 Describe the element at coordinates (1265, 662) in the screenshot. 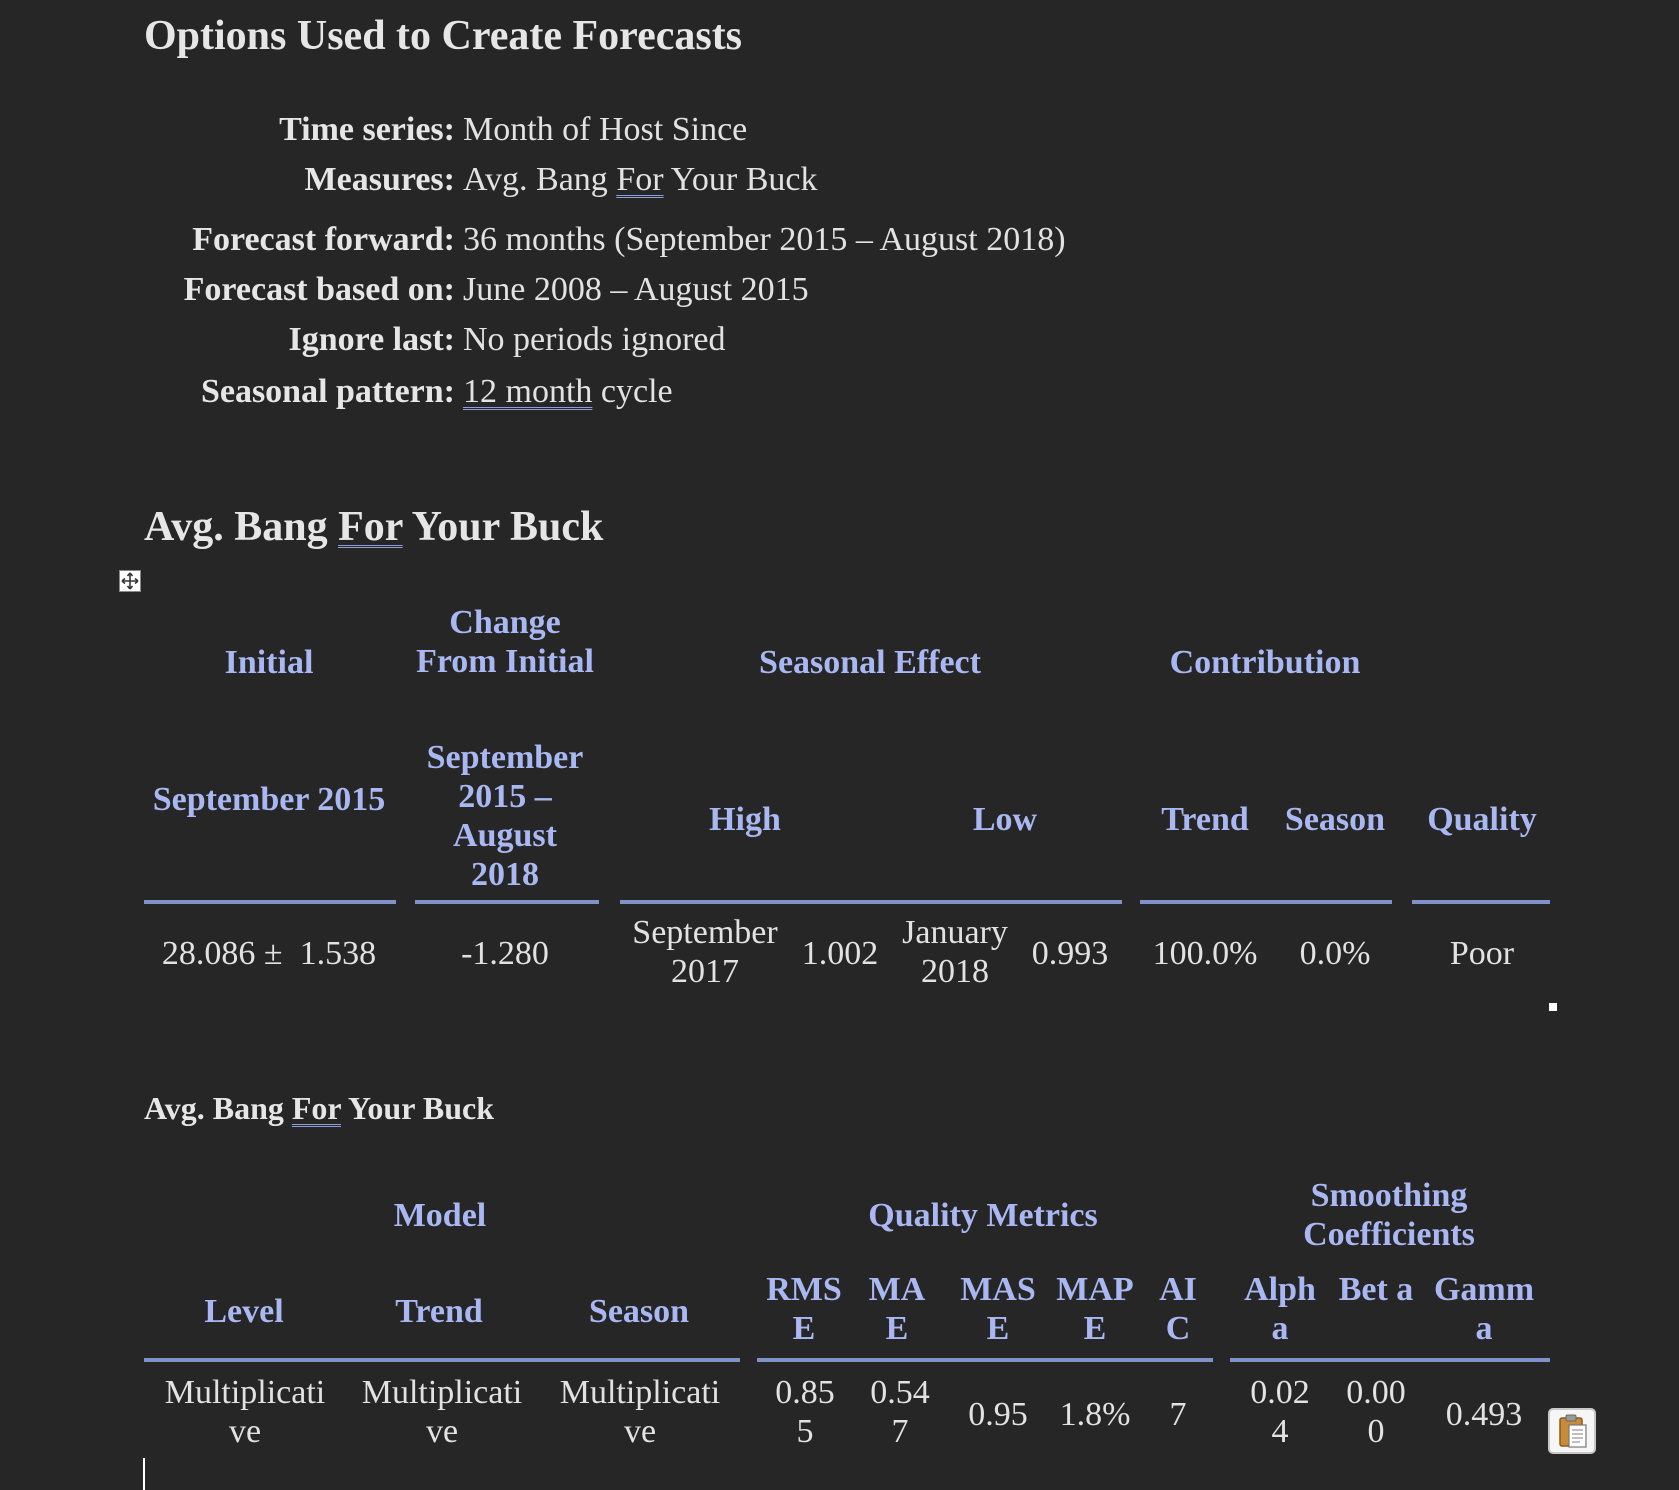

I see `header-contribution: Contribution` at that location.